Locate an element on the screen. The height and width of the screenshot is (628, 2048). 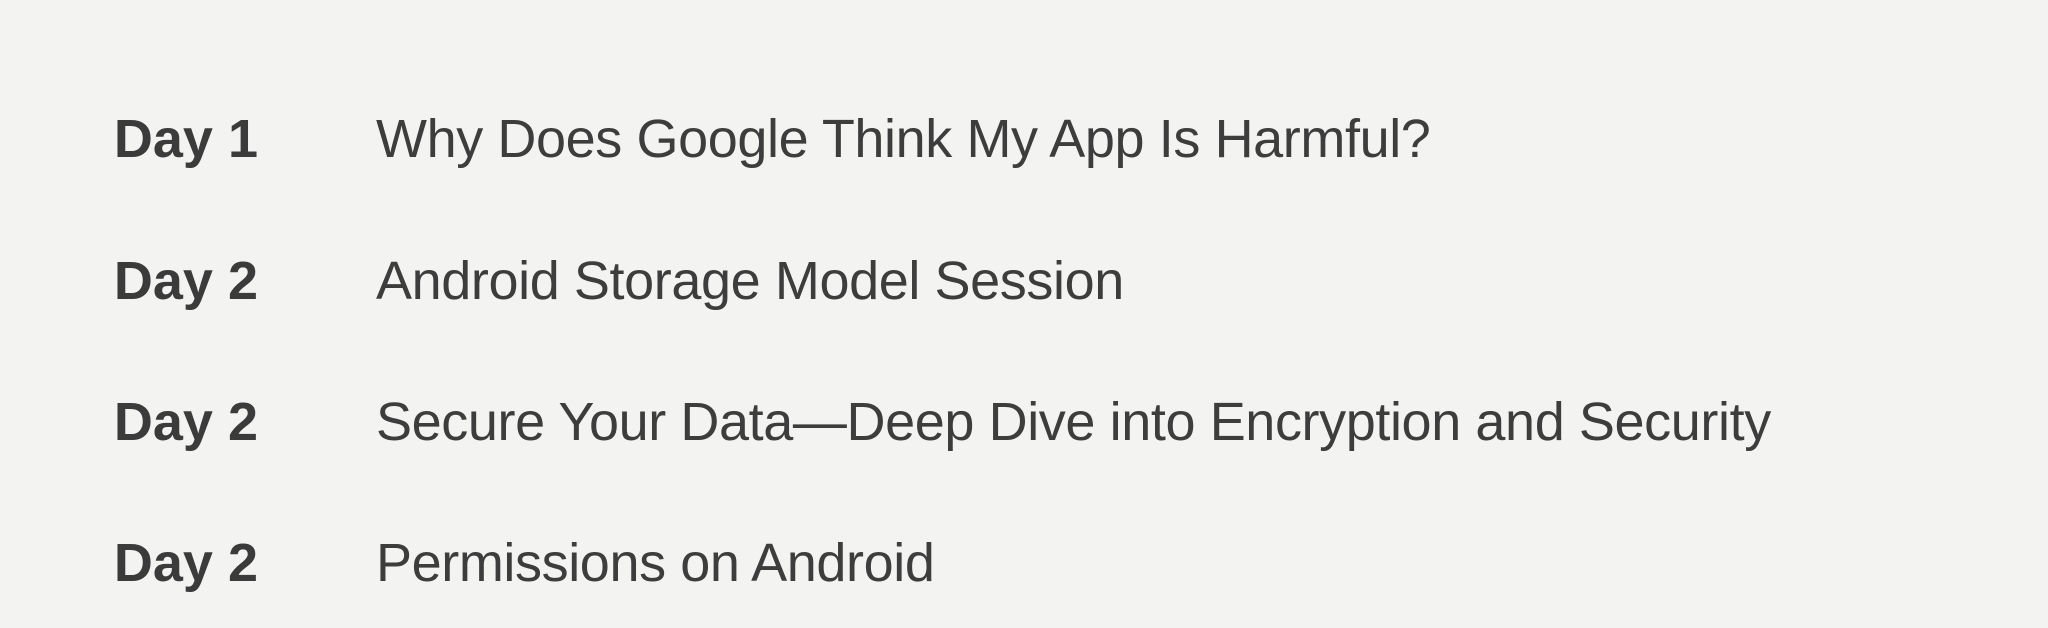
session-row: Day 2 Permissions on Android is located at coordinates (1024, 563).